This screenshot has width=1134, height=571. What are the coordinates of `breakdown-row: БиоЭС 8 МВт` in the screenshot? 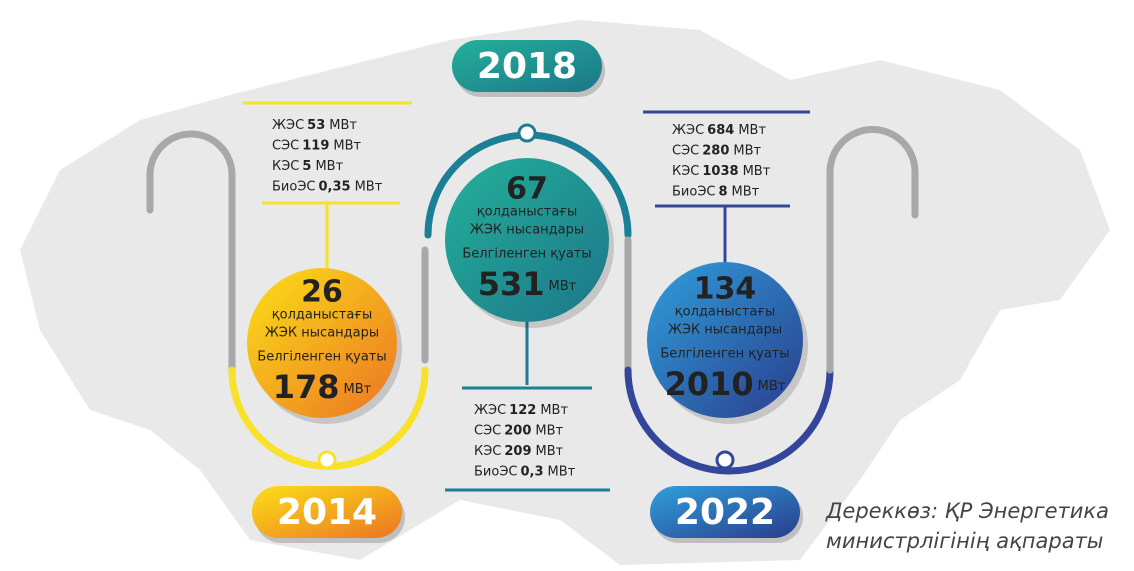 It's located at (716, 191).